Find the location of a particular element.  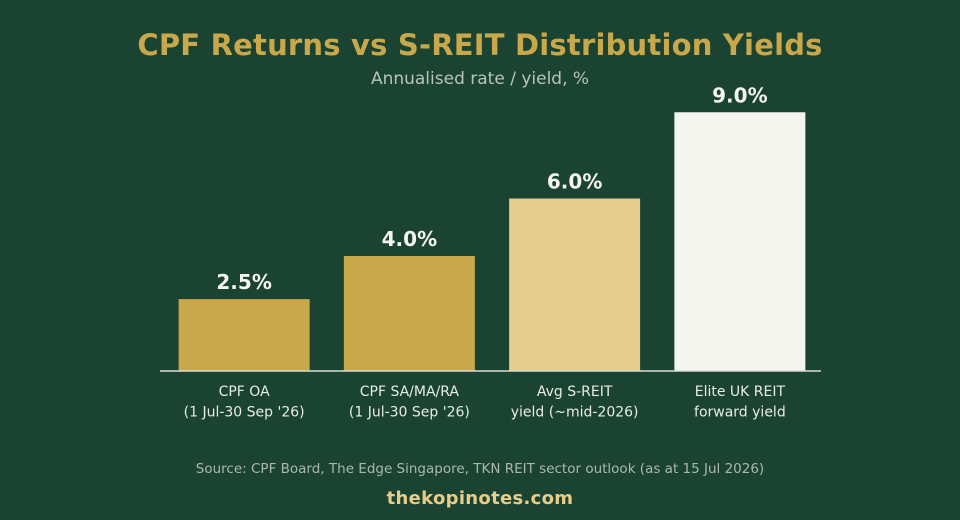

category-label-4-line-2: forward yield is located at coordinates (740, 413).